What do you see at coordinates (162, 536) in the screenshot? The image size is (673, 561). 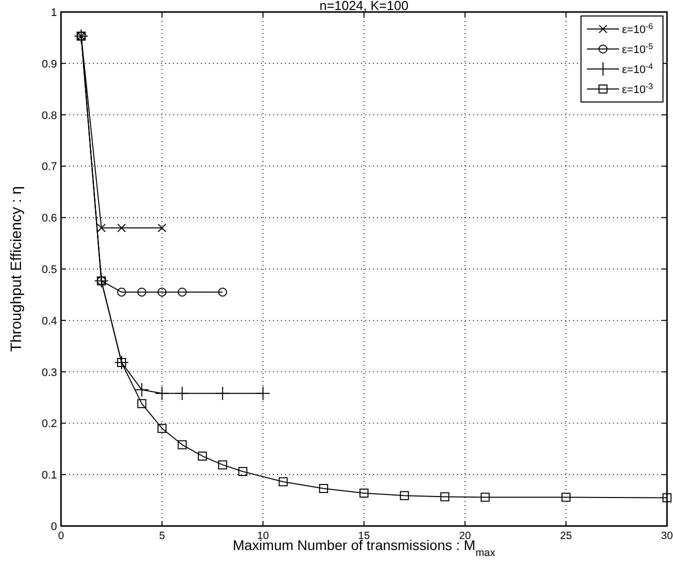 I see `x-tick-label: 5` at bounding box center [162, 536].